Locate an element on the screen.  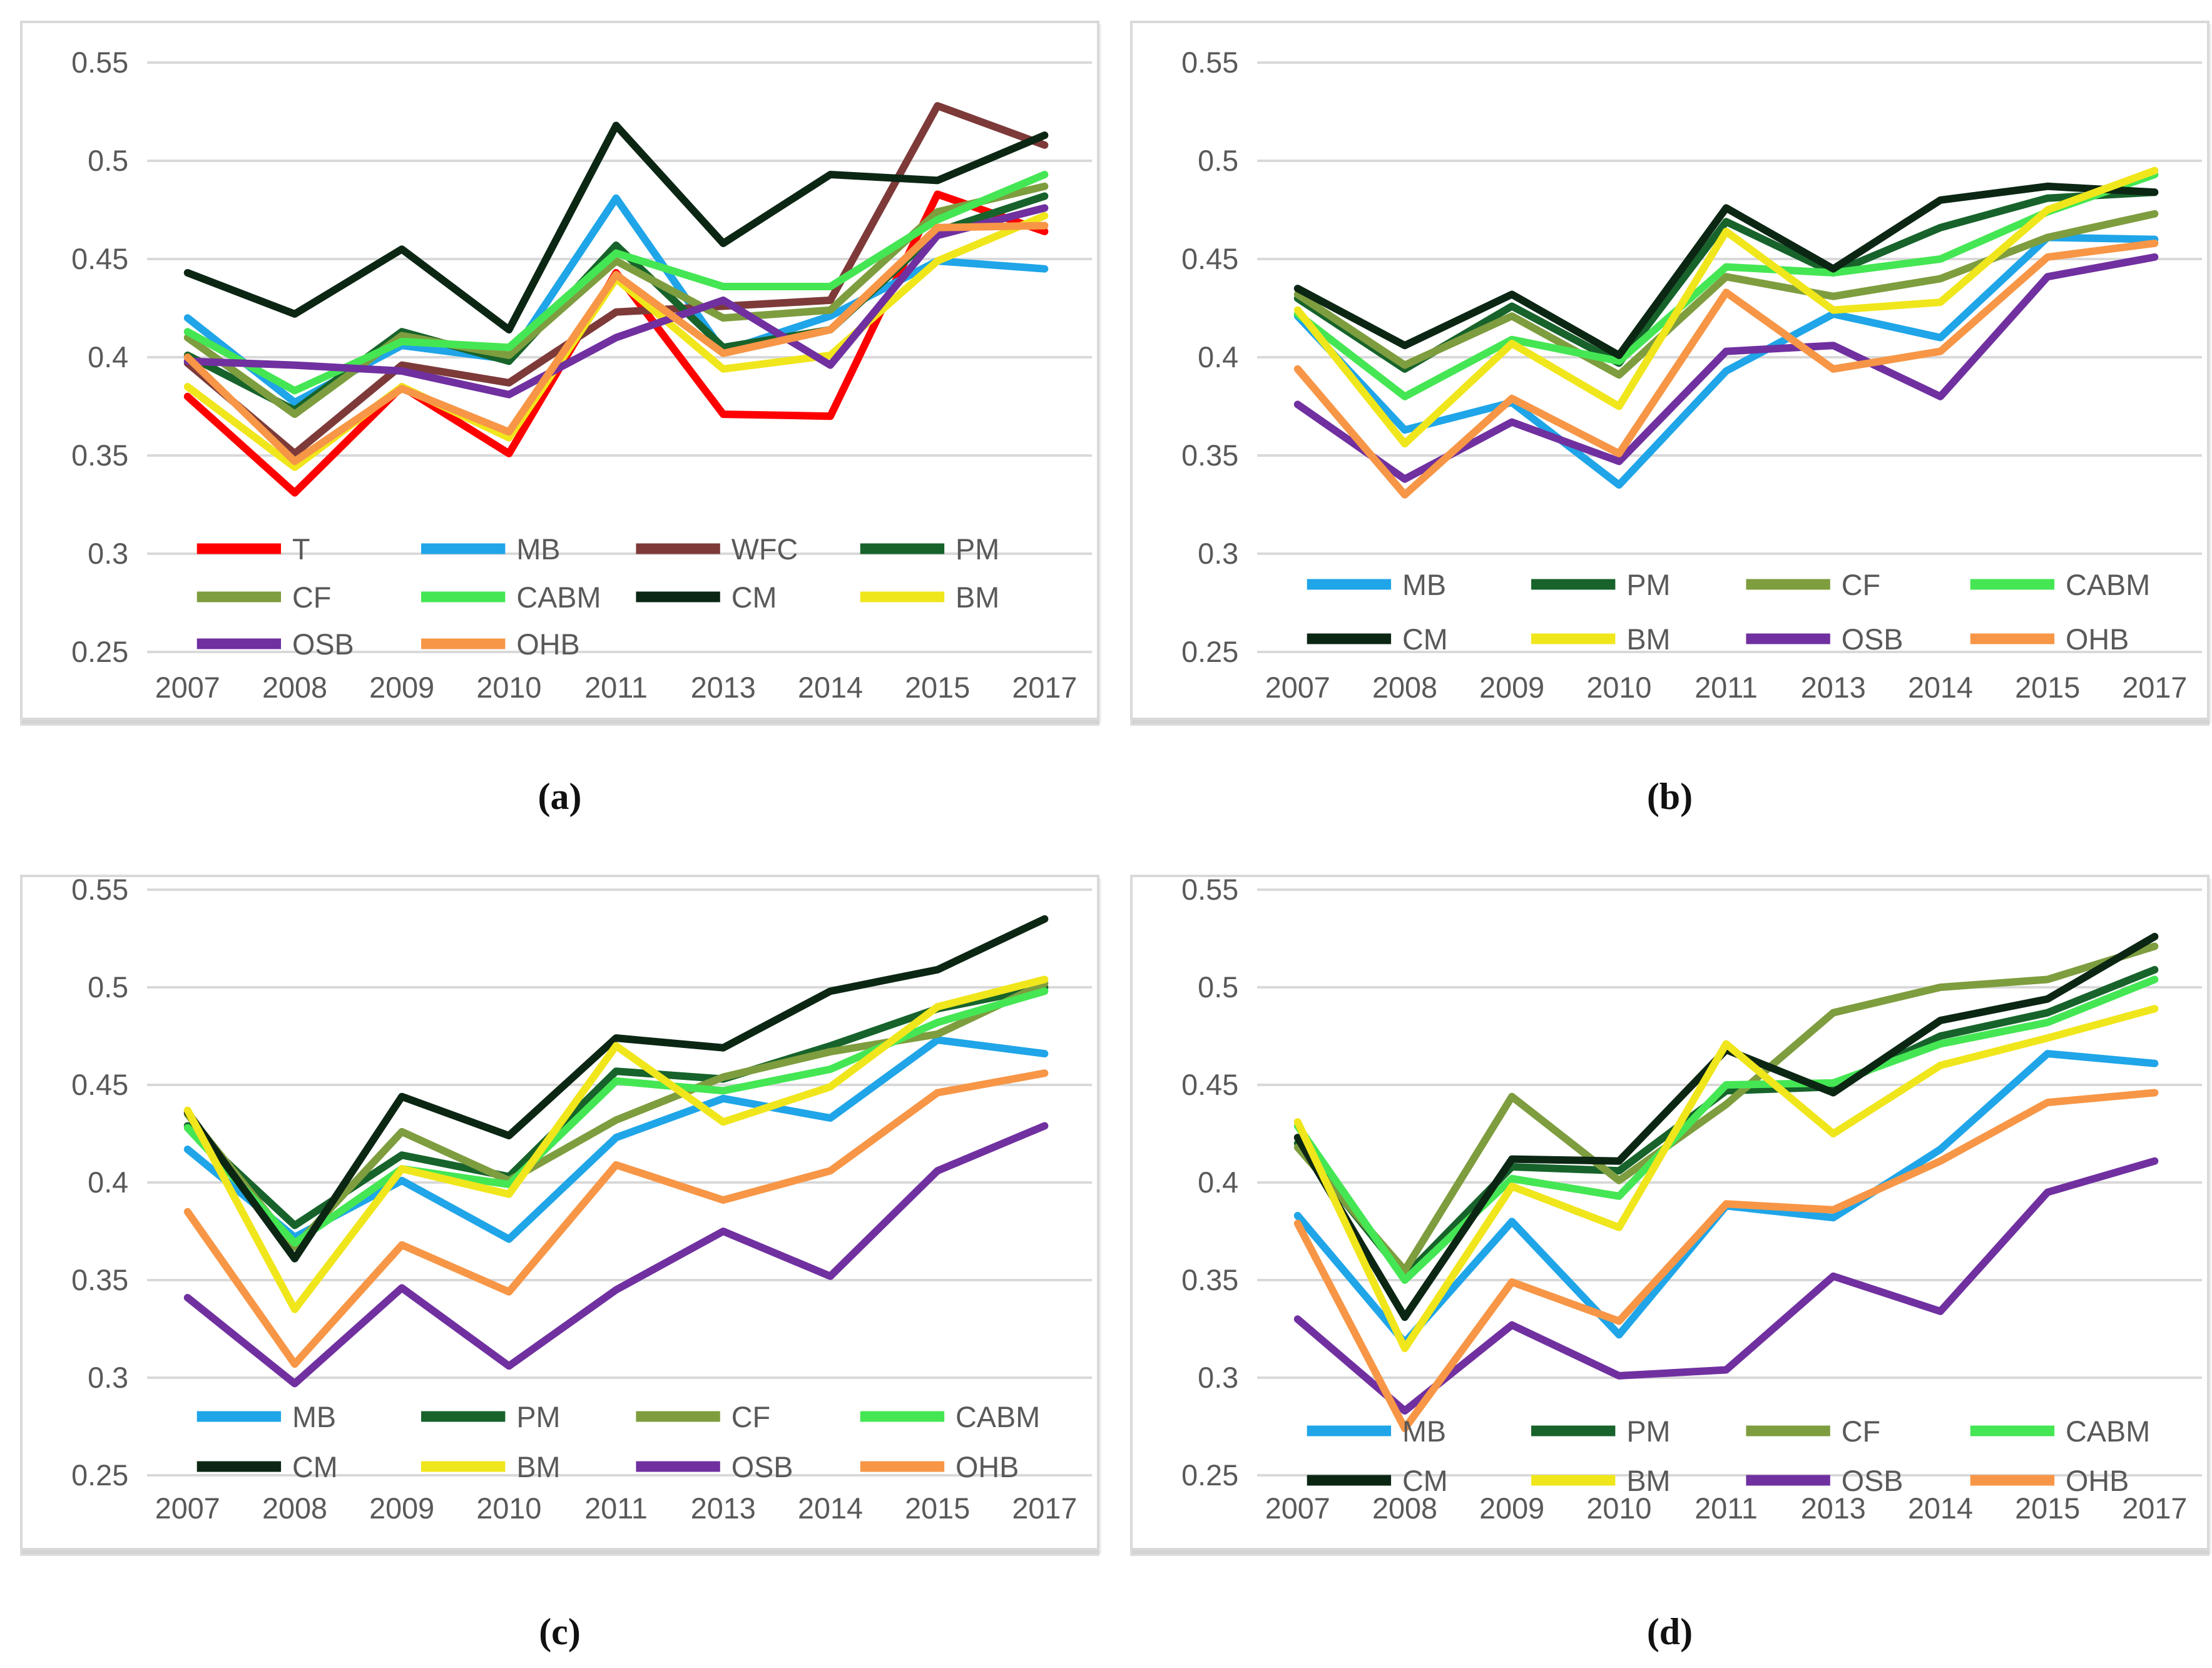
caption-a: (a) is located at coordinates (560, 796).